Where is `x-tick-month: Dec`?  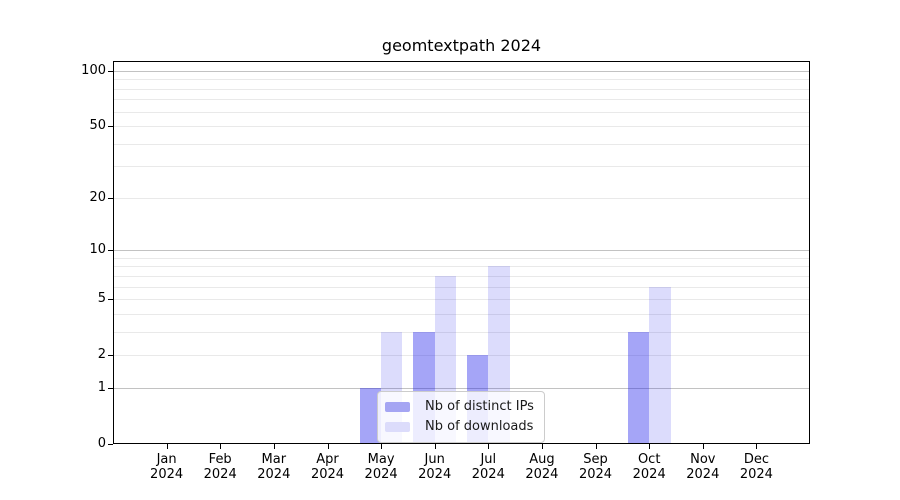
x-tick-month: Dec is located at coordinates (756, 459).